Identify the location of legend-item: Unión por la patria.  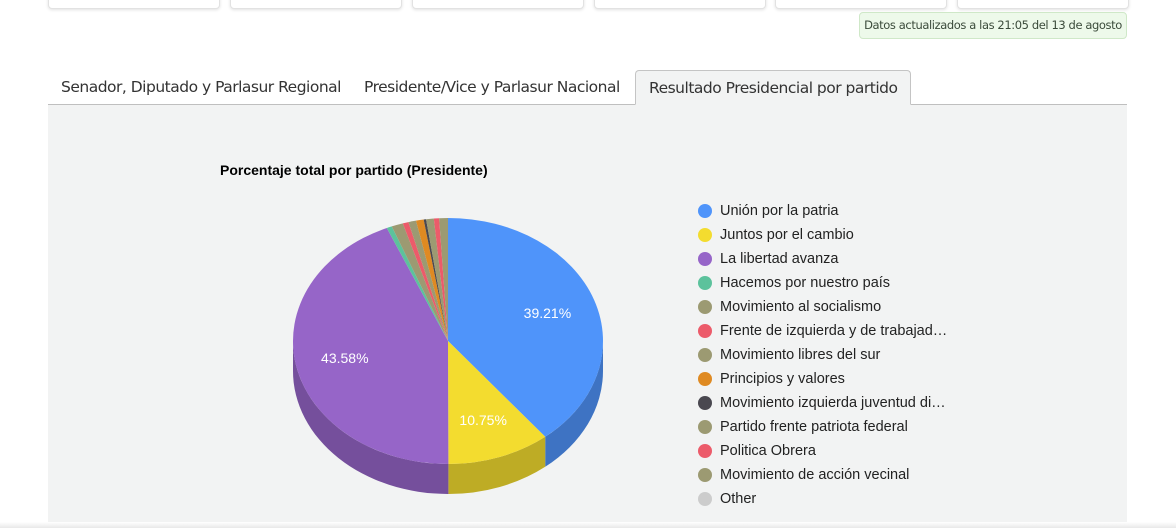
(822, 211).